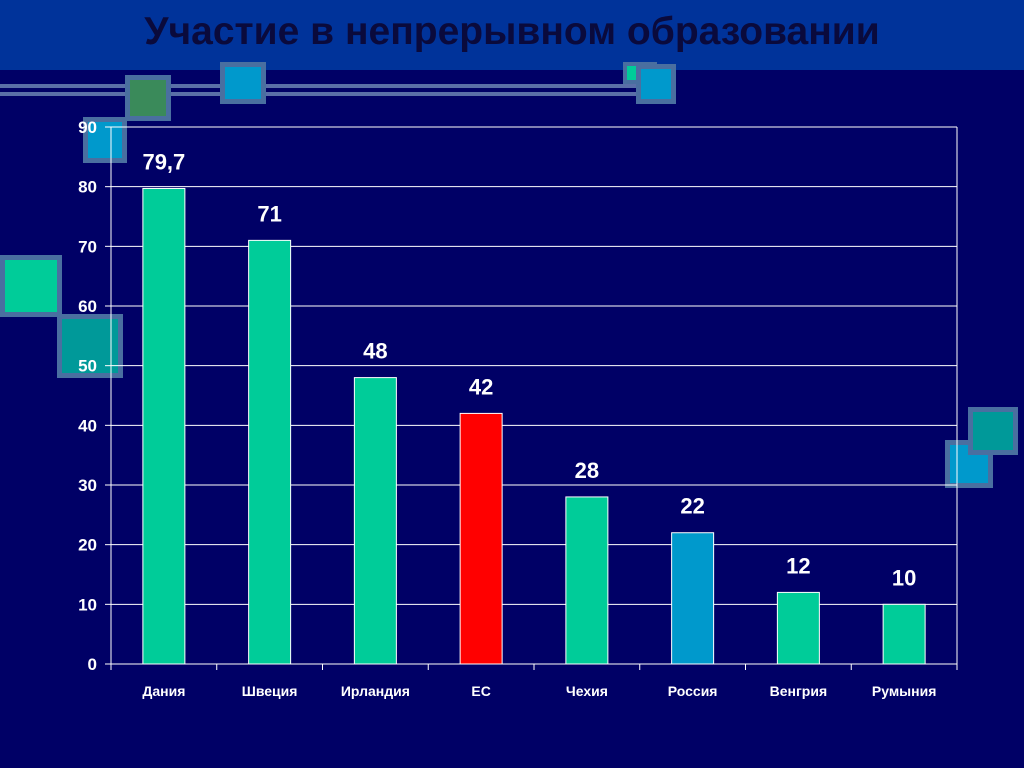 The width and height of the screenshot is (1024, 768). I want to click on data-label: 48, so click(375, 351).